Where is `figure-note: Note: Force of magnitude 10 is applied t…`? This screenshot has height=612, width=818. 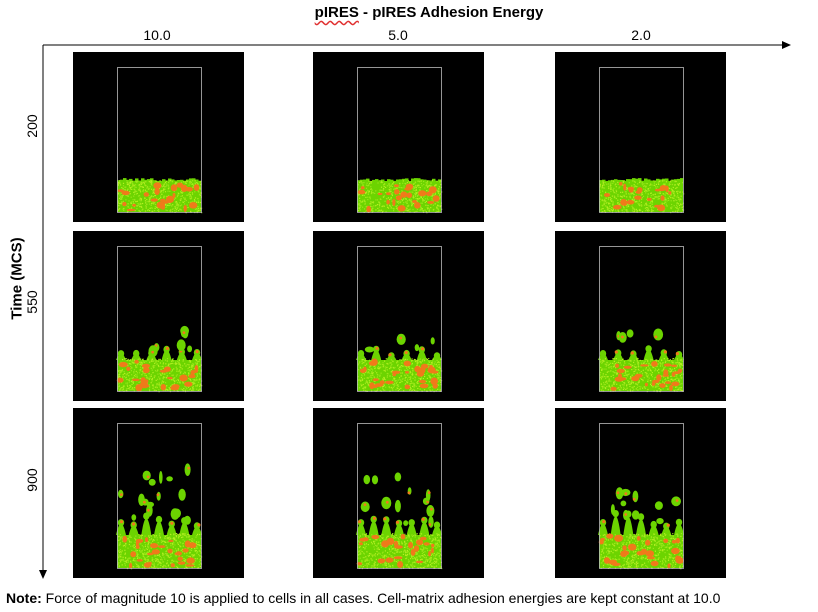 figure-note: Note: Force of magnitude 10 is applied t… is located at coordinates (363, 598).